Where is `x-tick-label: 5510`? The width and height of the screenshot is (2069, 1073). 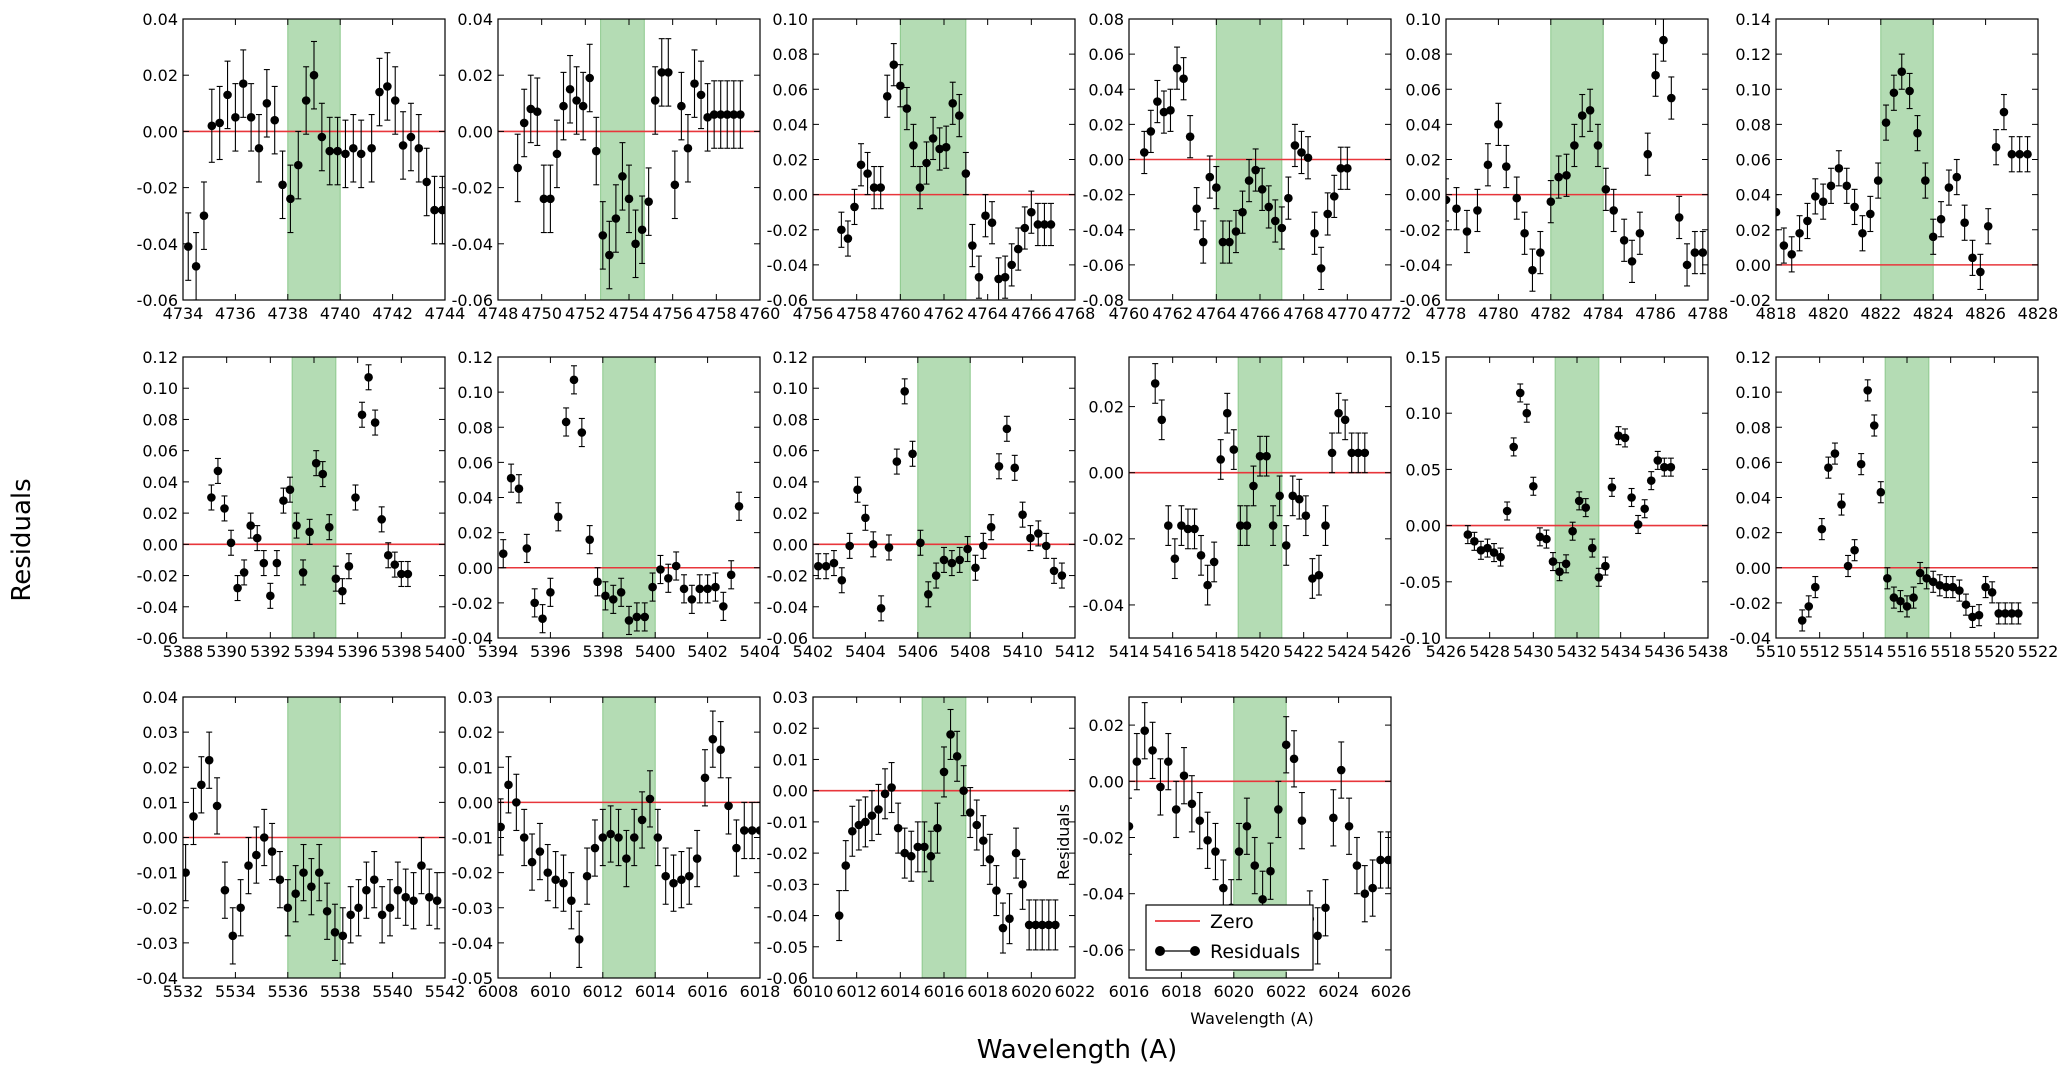
x-tick-label: 5510 is located at coordinates (1776, 651).